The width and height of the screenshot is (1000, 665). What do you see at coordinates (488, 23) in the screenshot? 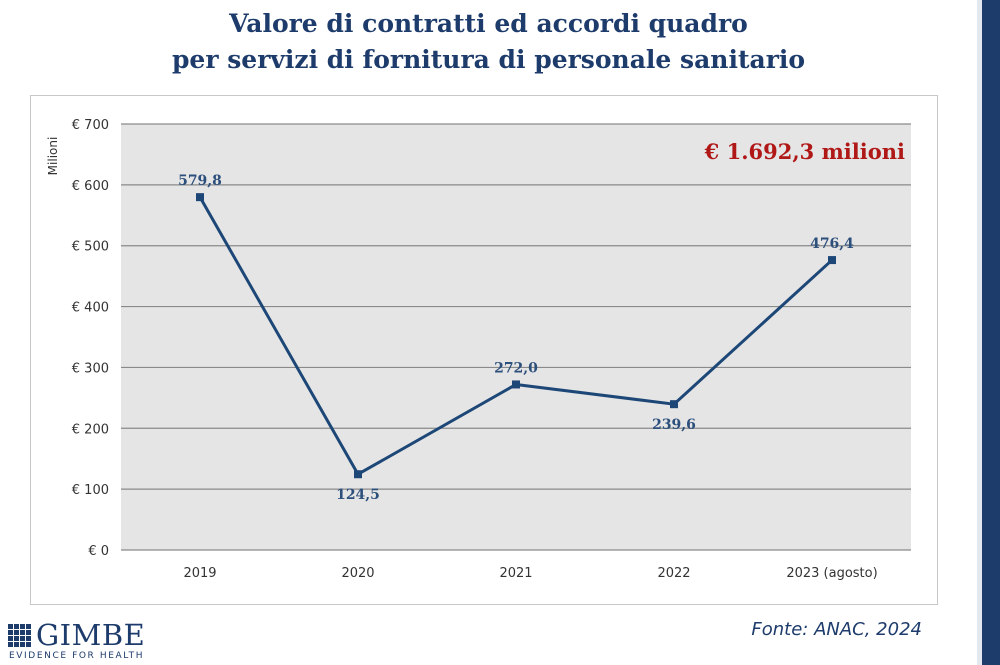
I see `title-line-1: Valore di contratti ed accordi quadro` at bounding box center [488, 23].